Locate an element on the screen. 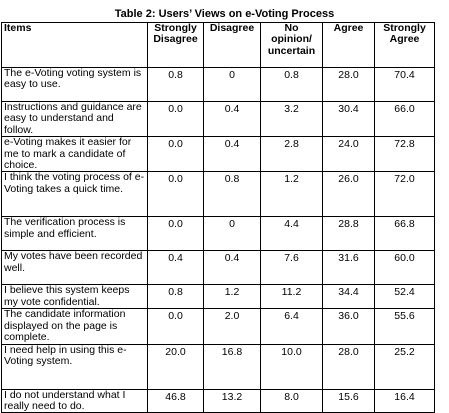 Image resolution: width=449 pixels, height=413 pixels. column-header-agree: Agree is located at coordinates (348, 45).